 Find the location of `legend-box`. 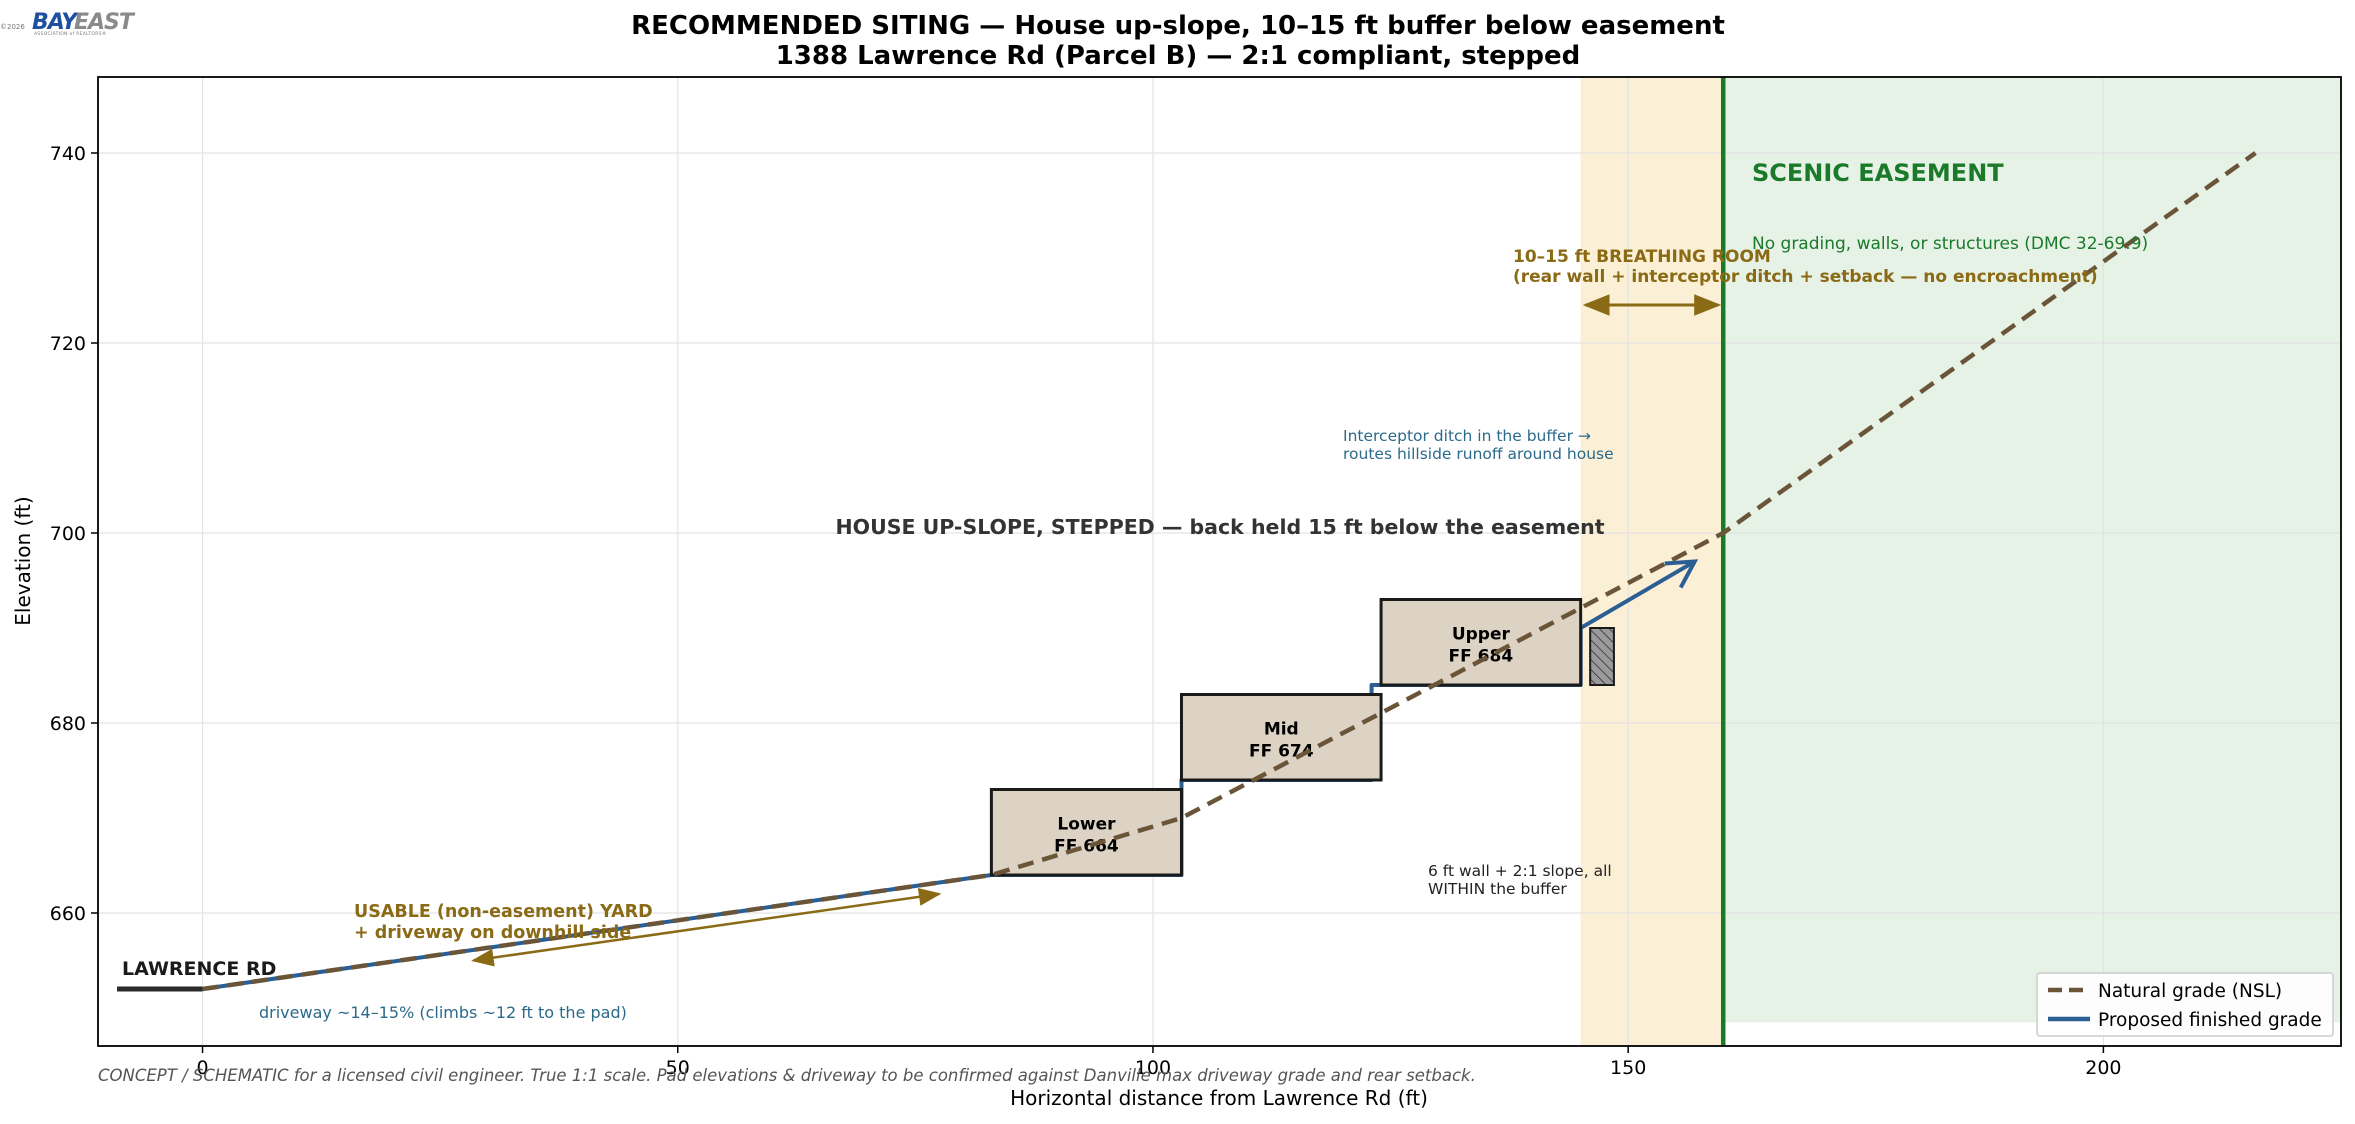

legend-box is located at coordinates (2185, 1004).